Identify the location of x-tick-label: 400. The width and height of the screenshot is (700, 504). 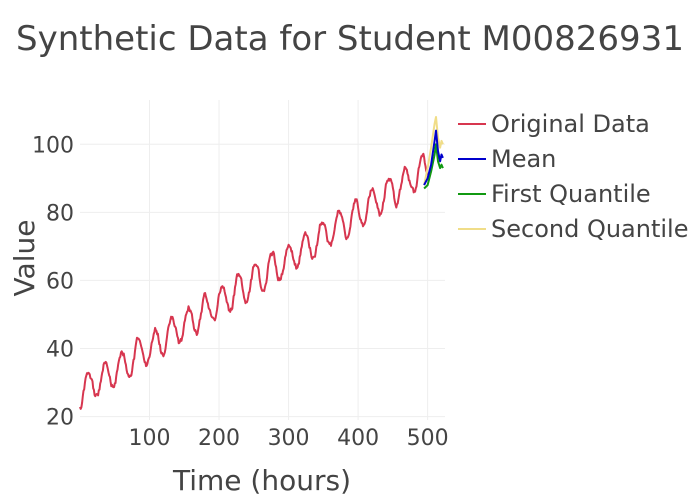
(358, 438).